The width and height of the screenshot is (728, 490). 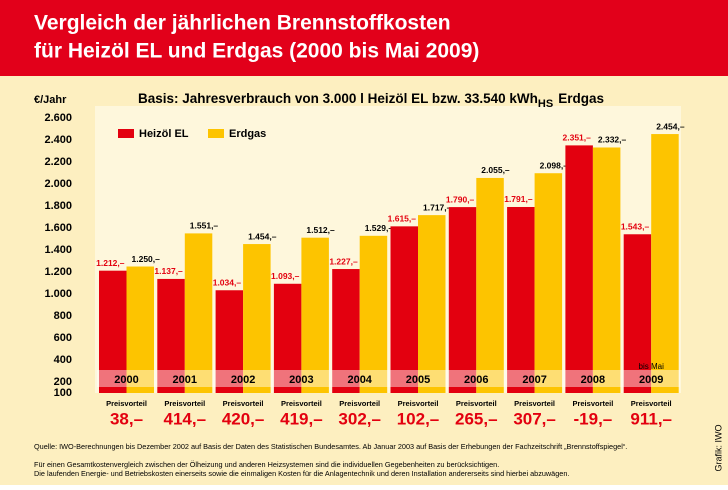 What do you see at coordinates (126, 380) in the screenshot?
I see `x-tick-label: 2000` at bounding box center [126, 380].